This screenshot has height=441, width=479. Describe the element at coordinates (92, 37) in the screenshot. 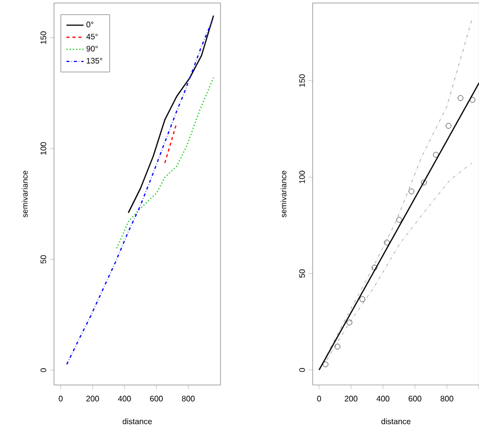

I see `legend-label: 45°` at that location.